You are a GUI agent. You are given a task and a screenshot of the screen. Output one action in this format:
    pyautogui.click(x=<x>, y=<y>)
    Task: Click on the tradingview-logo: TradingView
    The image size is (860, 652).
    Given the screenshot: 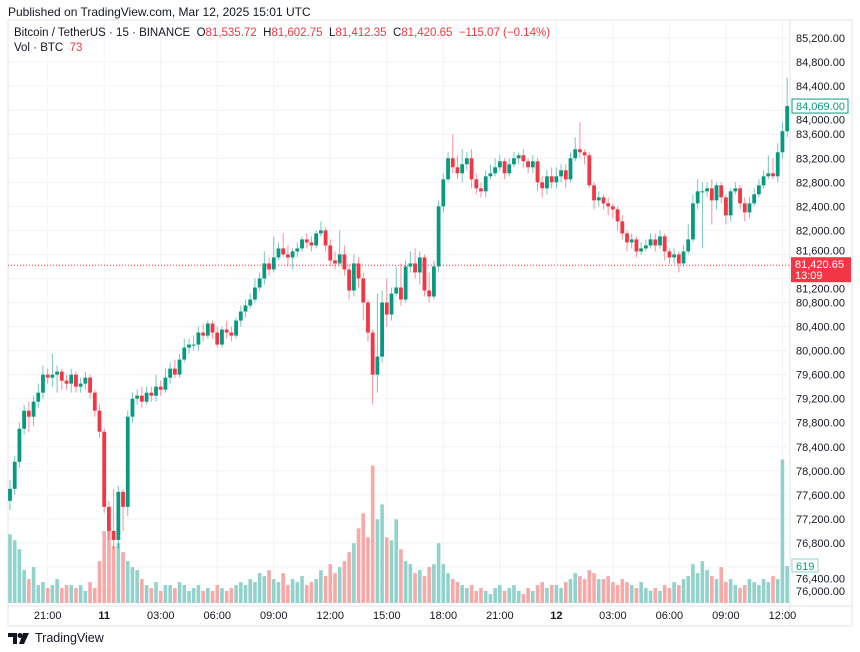 What is the action you would take?
    pyautogui.click(x=56, y=638)
    